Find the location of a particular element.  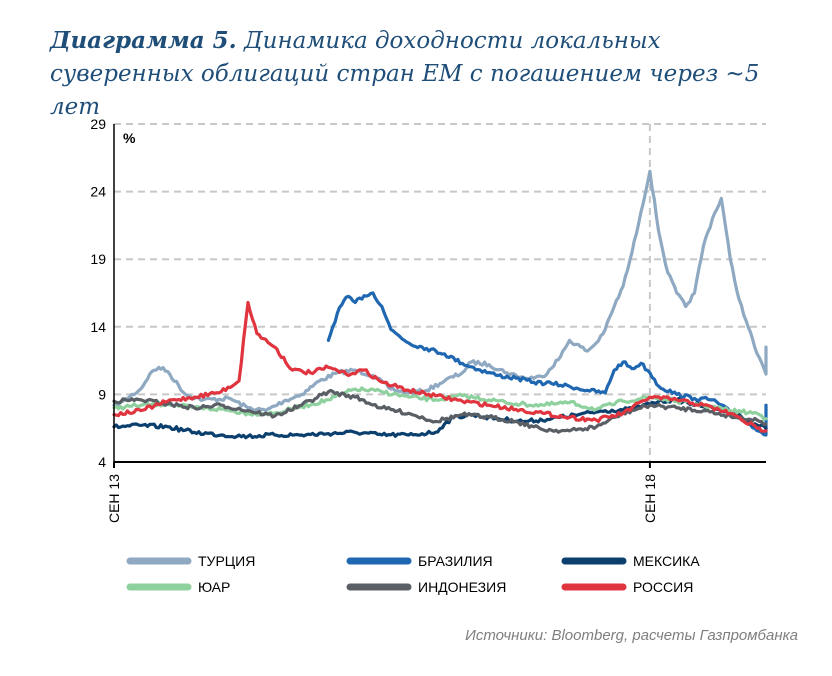

legend-label: БРАЗИЛИЯ is located at coordinates (455, 561).